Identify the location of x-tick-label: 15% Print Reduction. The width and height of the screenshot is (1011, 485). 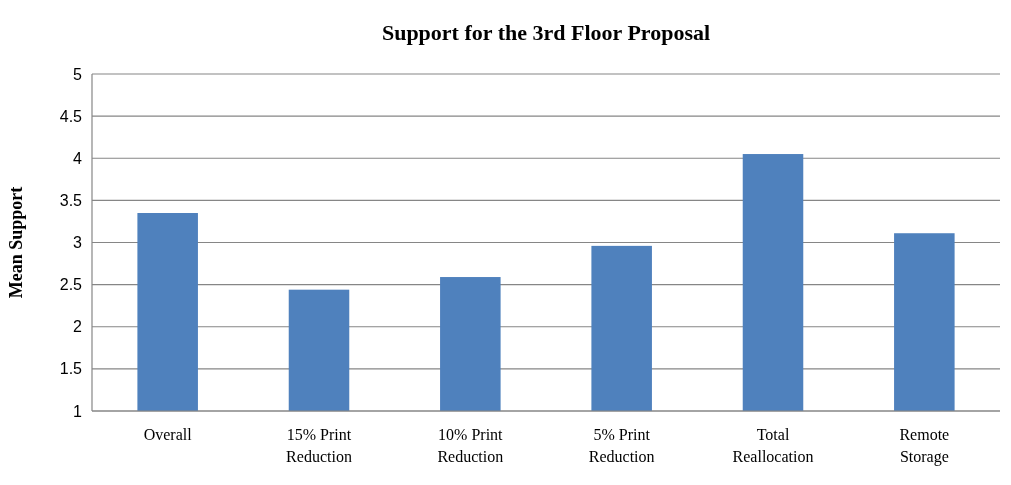
(319, 445).